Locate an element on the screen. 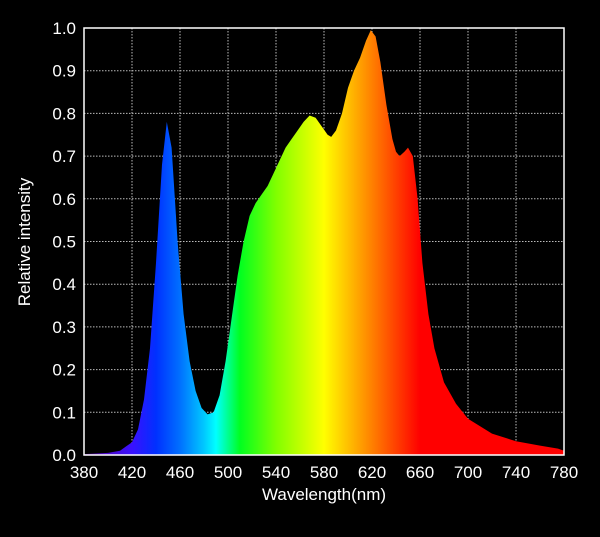 Image resolution: width=600 pixels, height=537 pixels. y-tick-label: 0.0 is located at coordinates (64, 455).